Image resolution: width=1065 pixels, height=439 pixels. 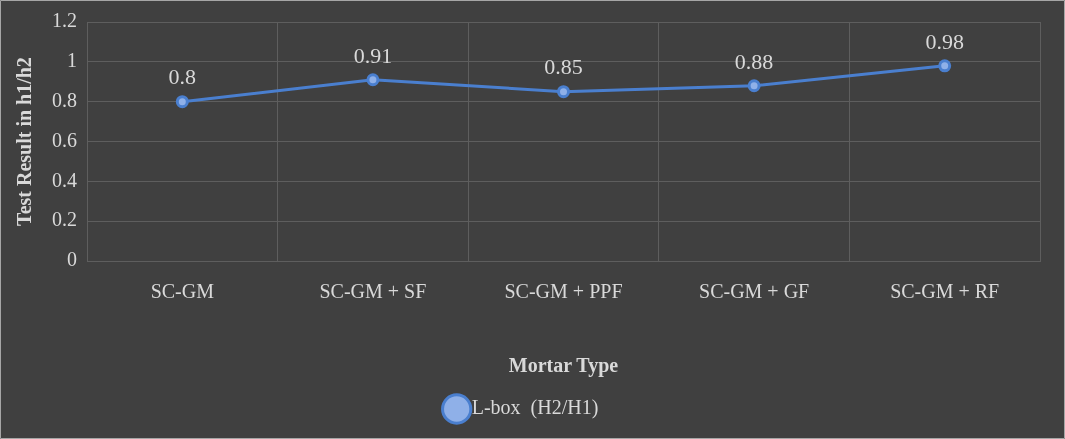 I want to click on data-label: 0.85, so click(x=563, y=67).